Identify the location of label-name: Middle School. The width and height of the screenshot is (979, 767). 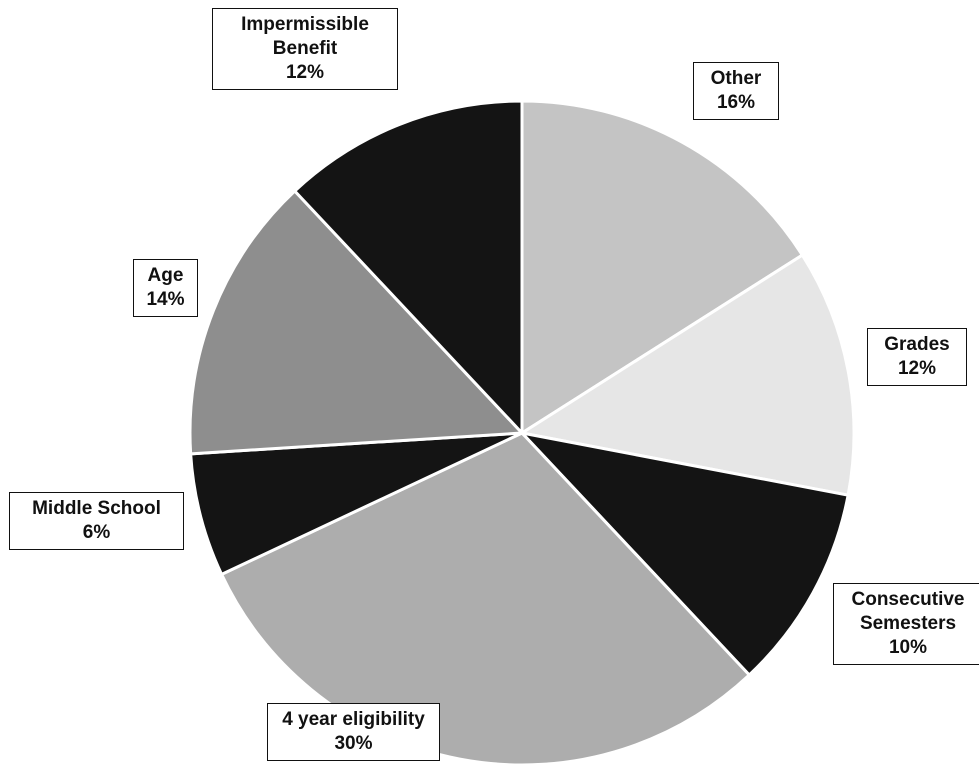
(96, 508).